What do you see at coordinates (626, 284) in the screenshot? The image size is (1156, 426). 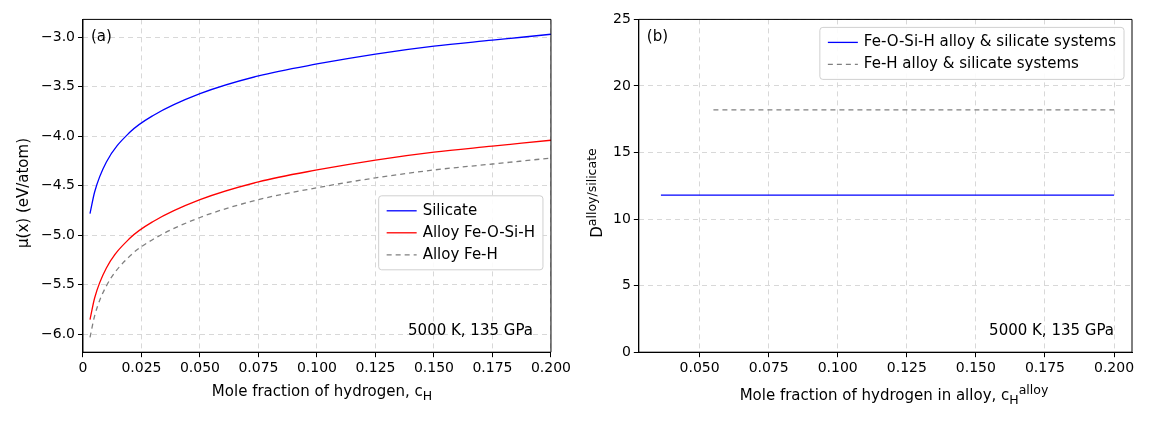 I see `y-tick-label: 5` at bounding box center [626, 284].